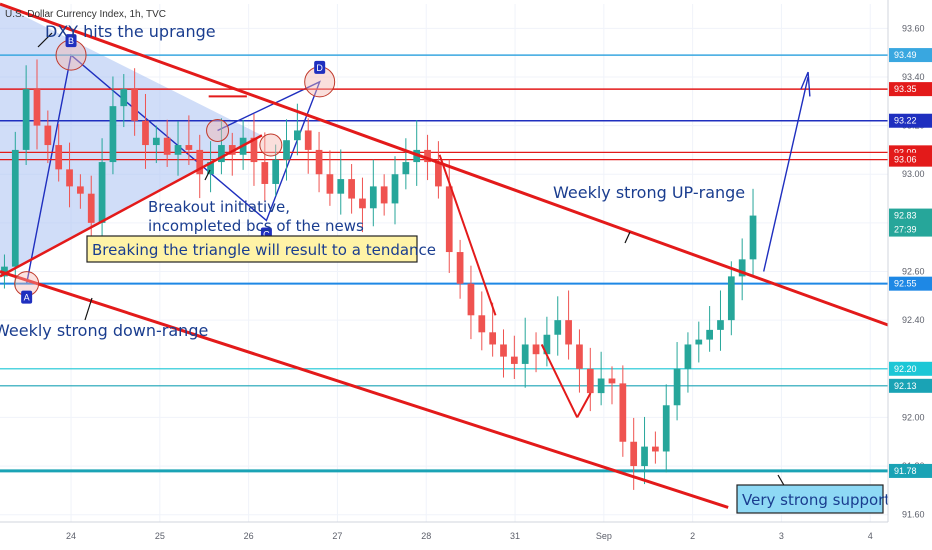 This screenshot has width=932, height=550. I want to click on time-axis-bg, so click(466, 536).